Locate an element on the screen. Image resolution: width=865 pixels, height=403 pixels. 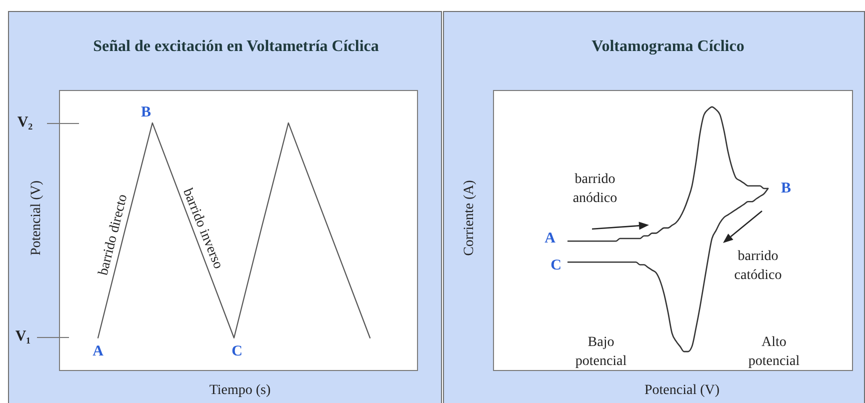
annotation: barrido directo is located at coordinates (114, 235).